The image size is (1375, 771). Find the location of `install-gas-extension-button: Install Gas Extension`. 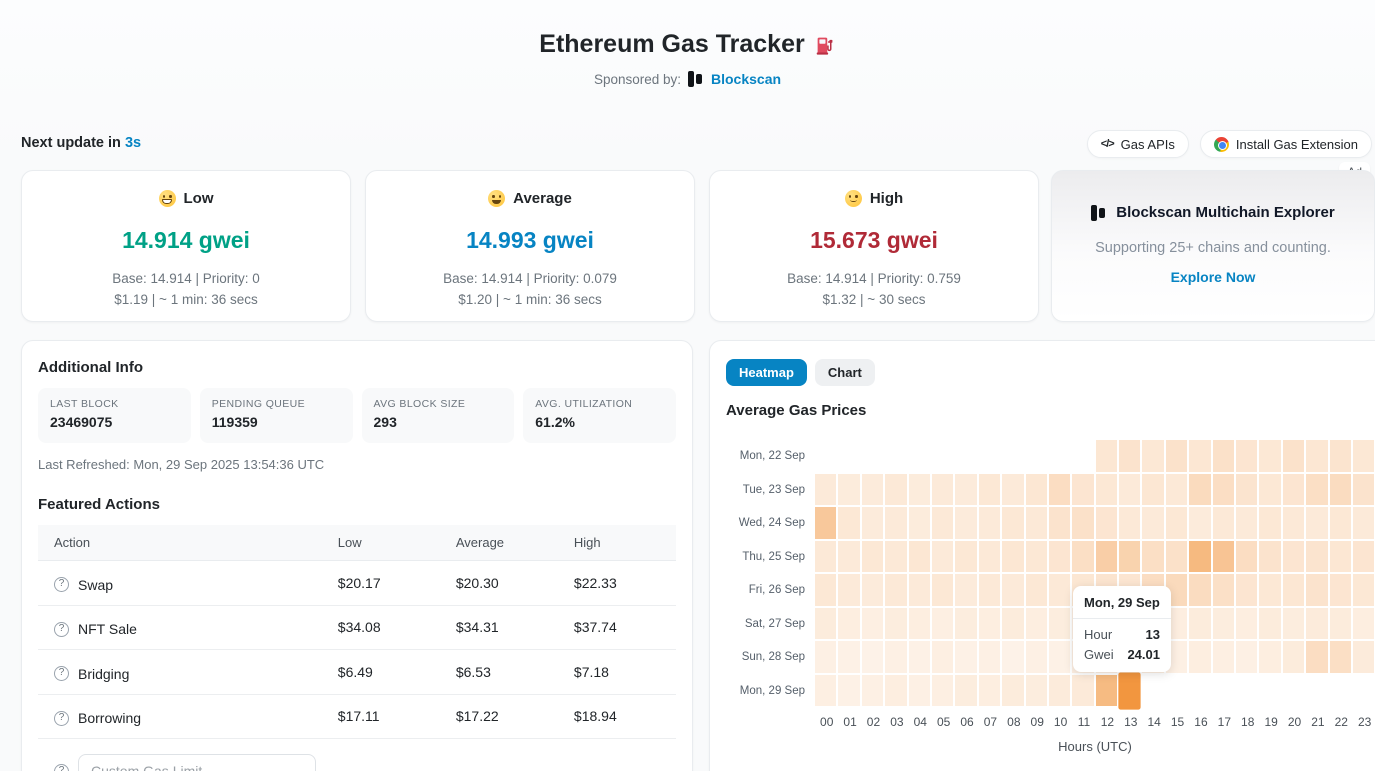

install-gas-extension-button: Install Gas Extension is located at coordinates (1285, 144).